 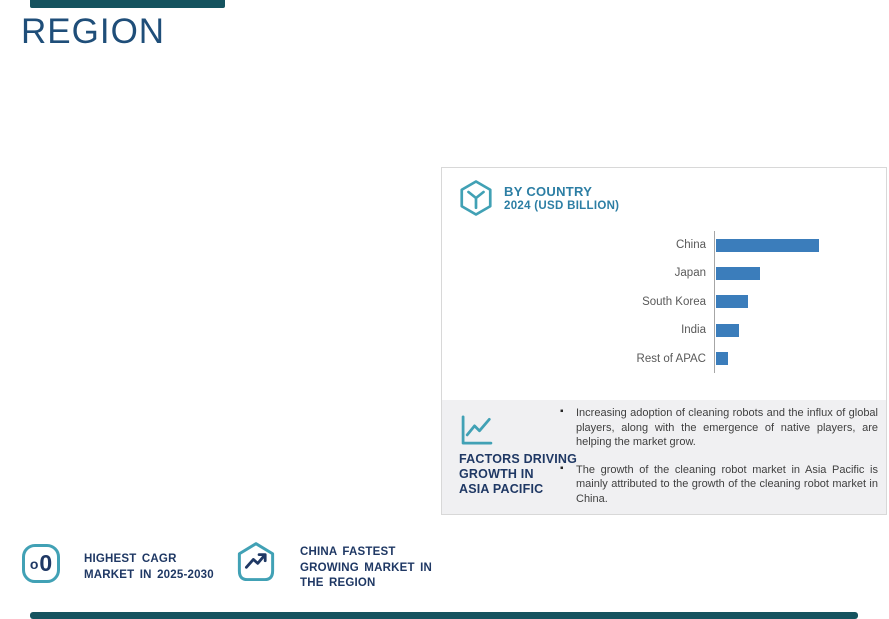 What do you see at coordinates (444, 615) in the screenshot?
I see `bottom-accent-bar` at bounding box center [444, 615].